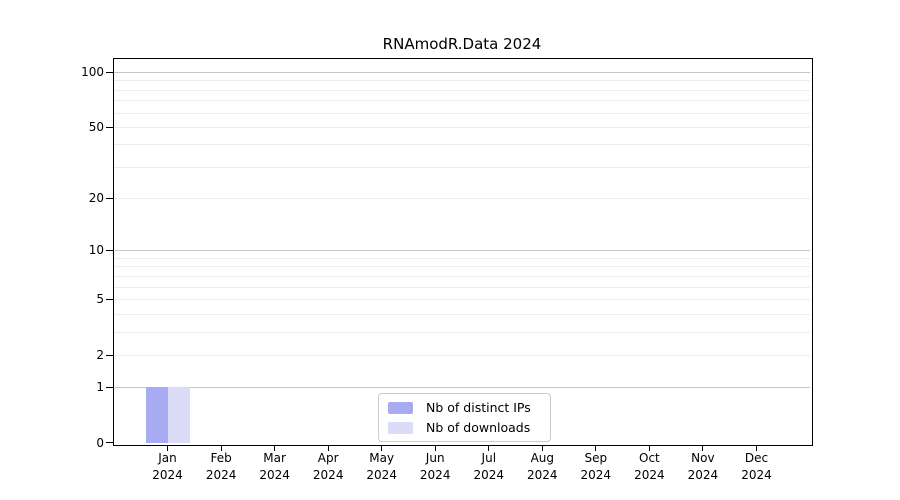  Describe the element at coordinates (542, 448) in the screenshot. I see `x-tick-aug` at that location.